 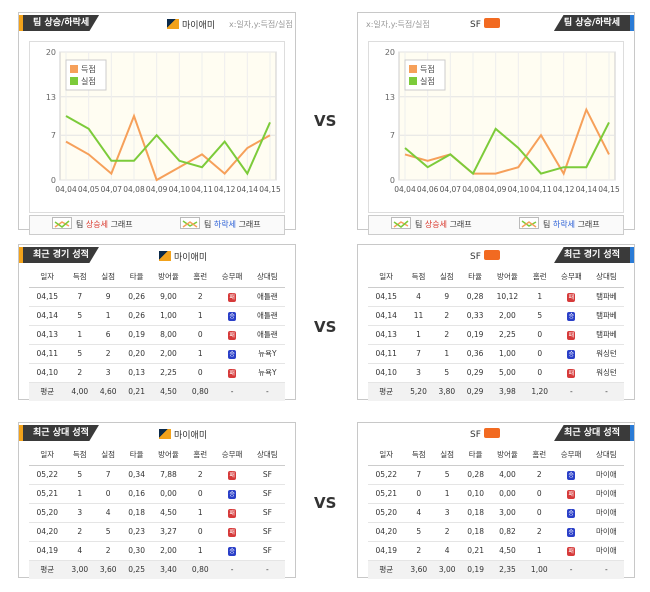 What do you see at coordinates (606, 316) in the screenshot?
I see `table-cell: 탬파베` at bounding box center [606, 316].